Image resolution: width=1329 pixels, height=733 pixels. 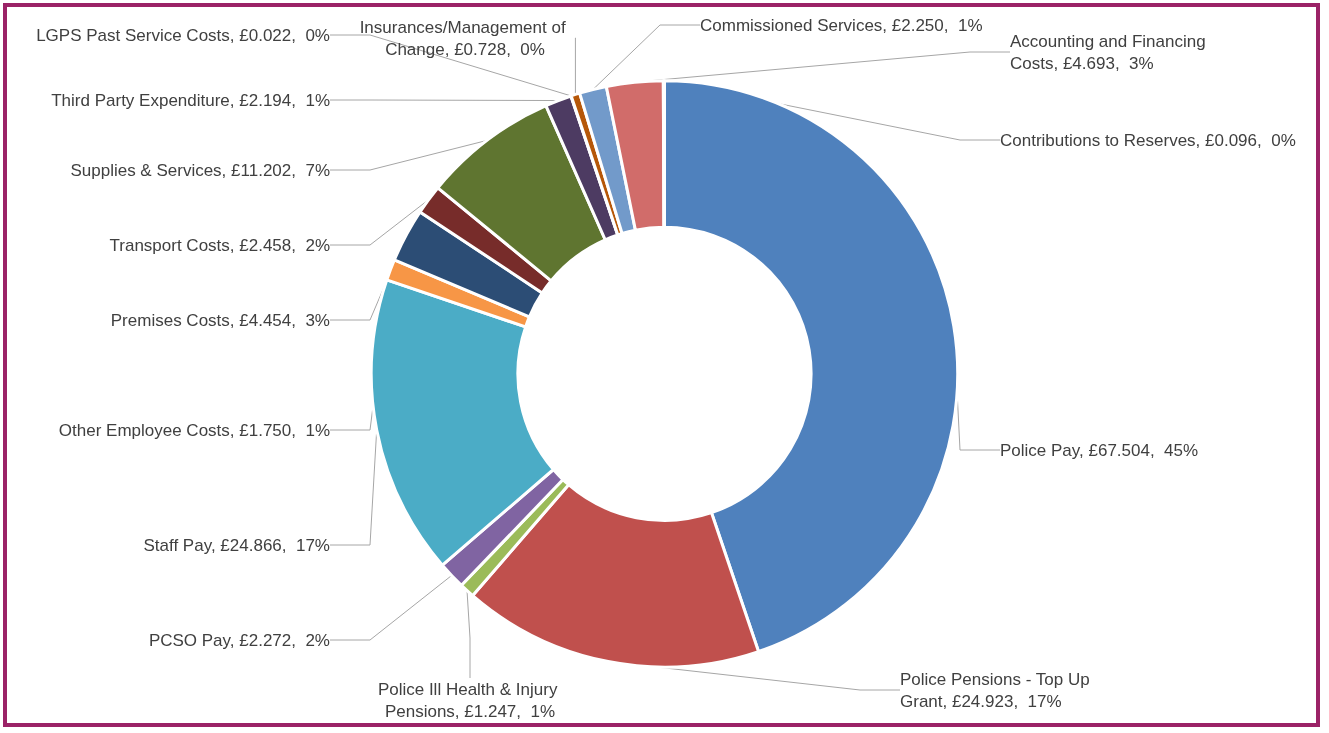 I want to click on slice-label: Police Pensions - Top Up Grant, £24.923, 17%, so click(x=997, y=690).